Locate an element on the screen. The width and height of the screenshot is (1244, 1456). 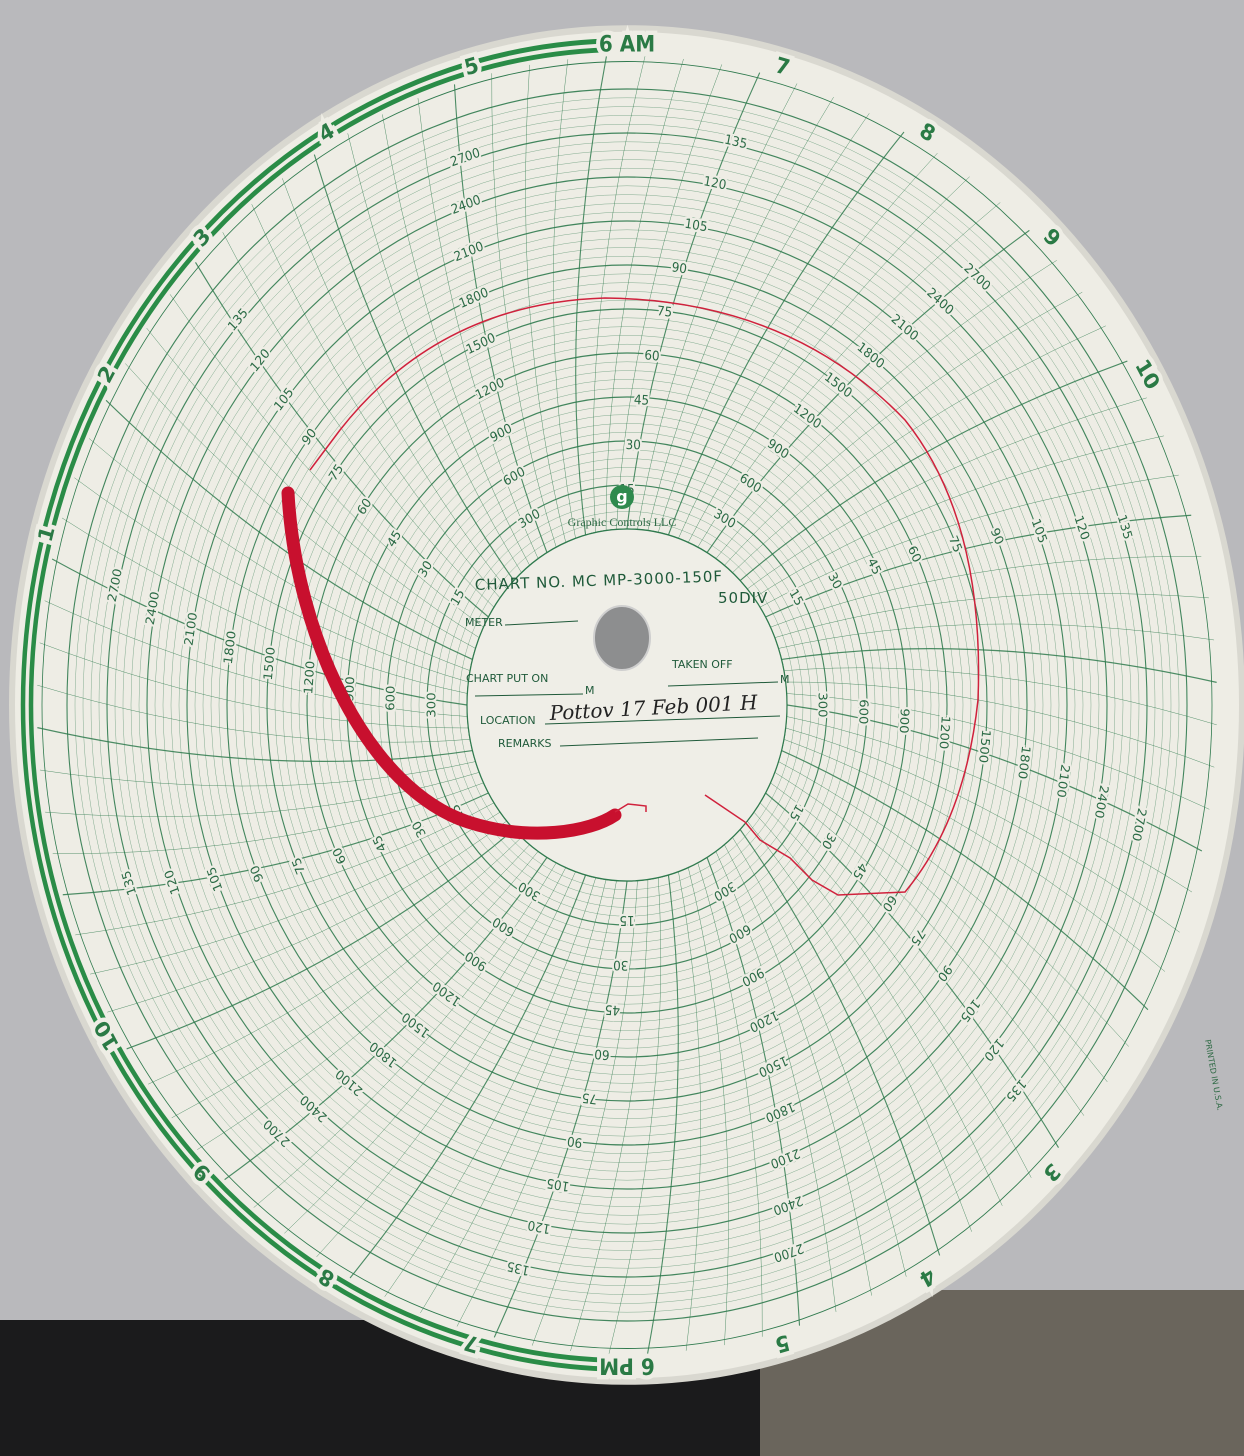
scale-label: 300 is located at coordinates (823, 704).